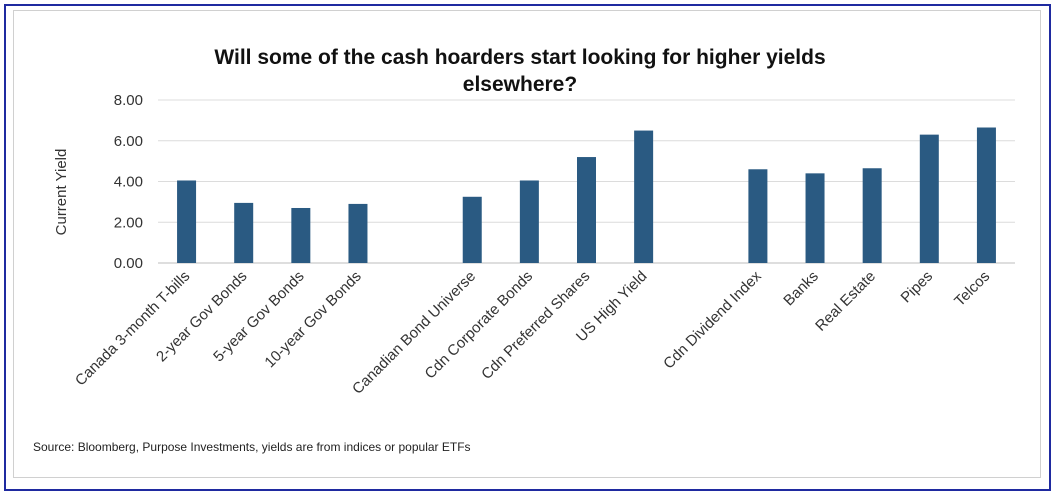  What do you see at coordinates (61, 192) in the screenshot?
I see `y-axis-title: Current Yield` at bounding box center [61, 192].